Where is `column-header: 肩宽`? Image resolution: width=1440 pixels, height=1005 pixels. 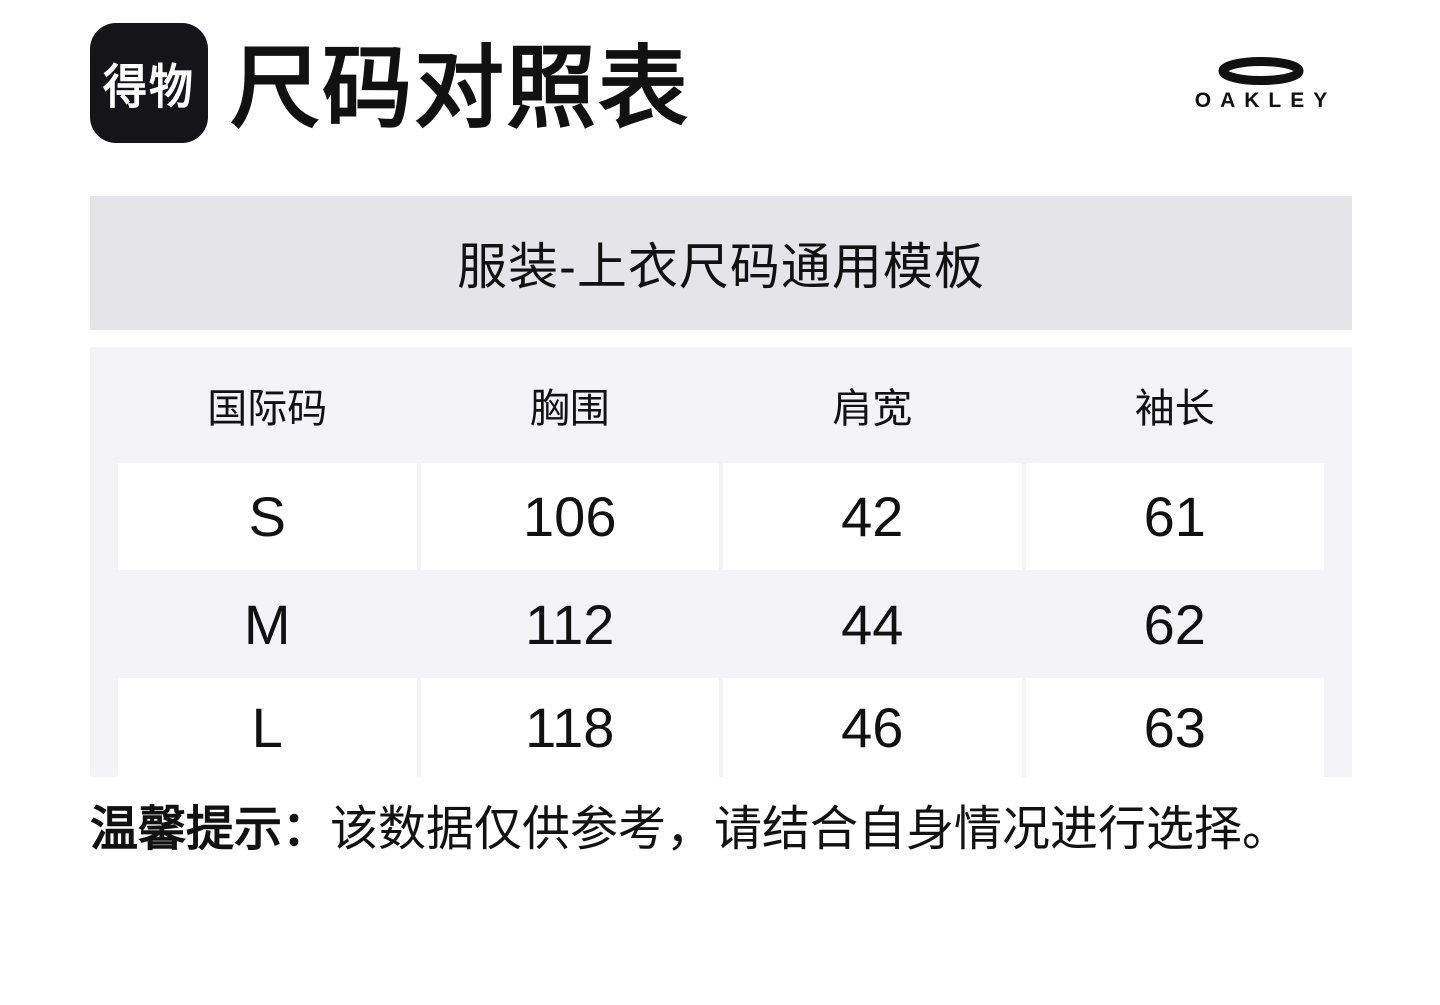
column-header: 肩宽 is located at coordinates (872, 409).